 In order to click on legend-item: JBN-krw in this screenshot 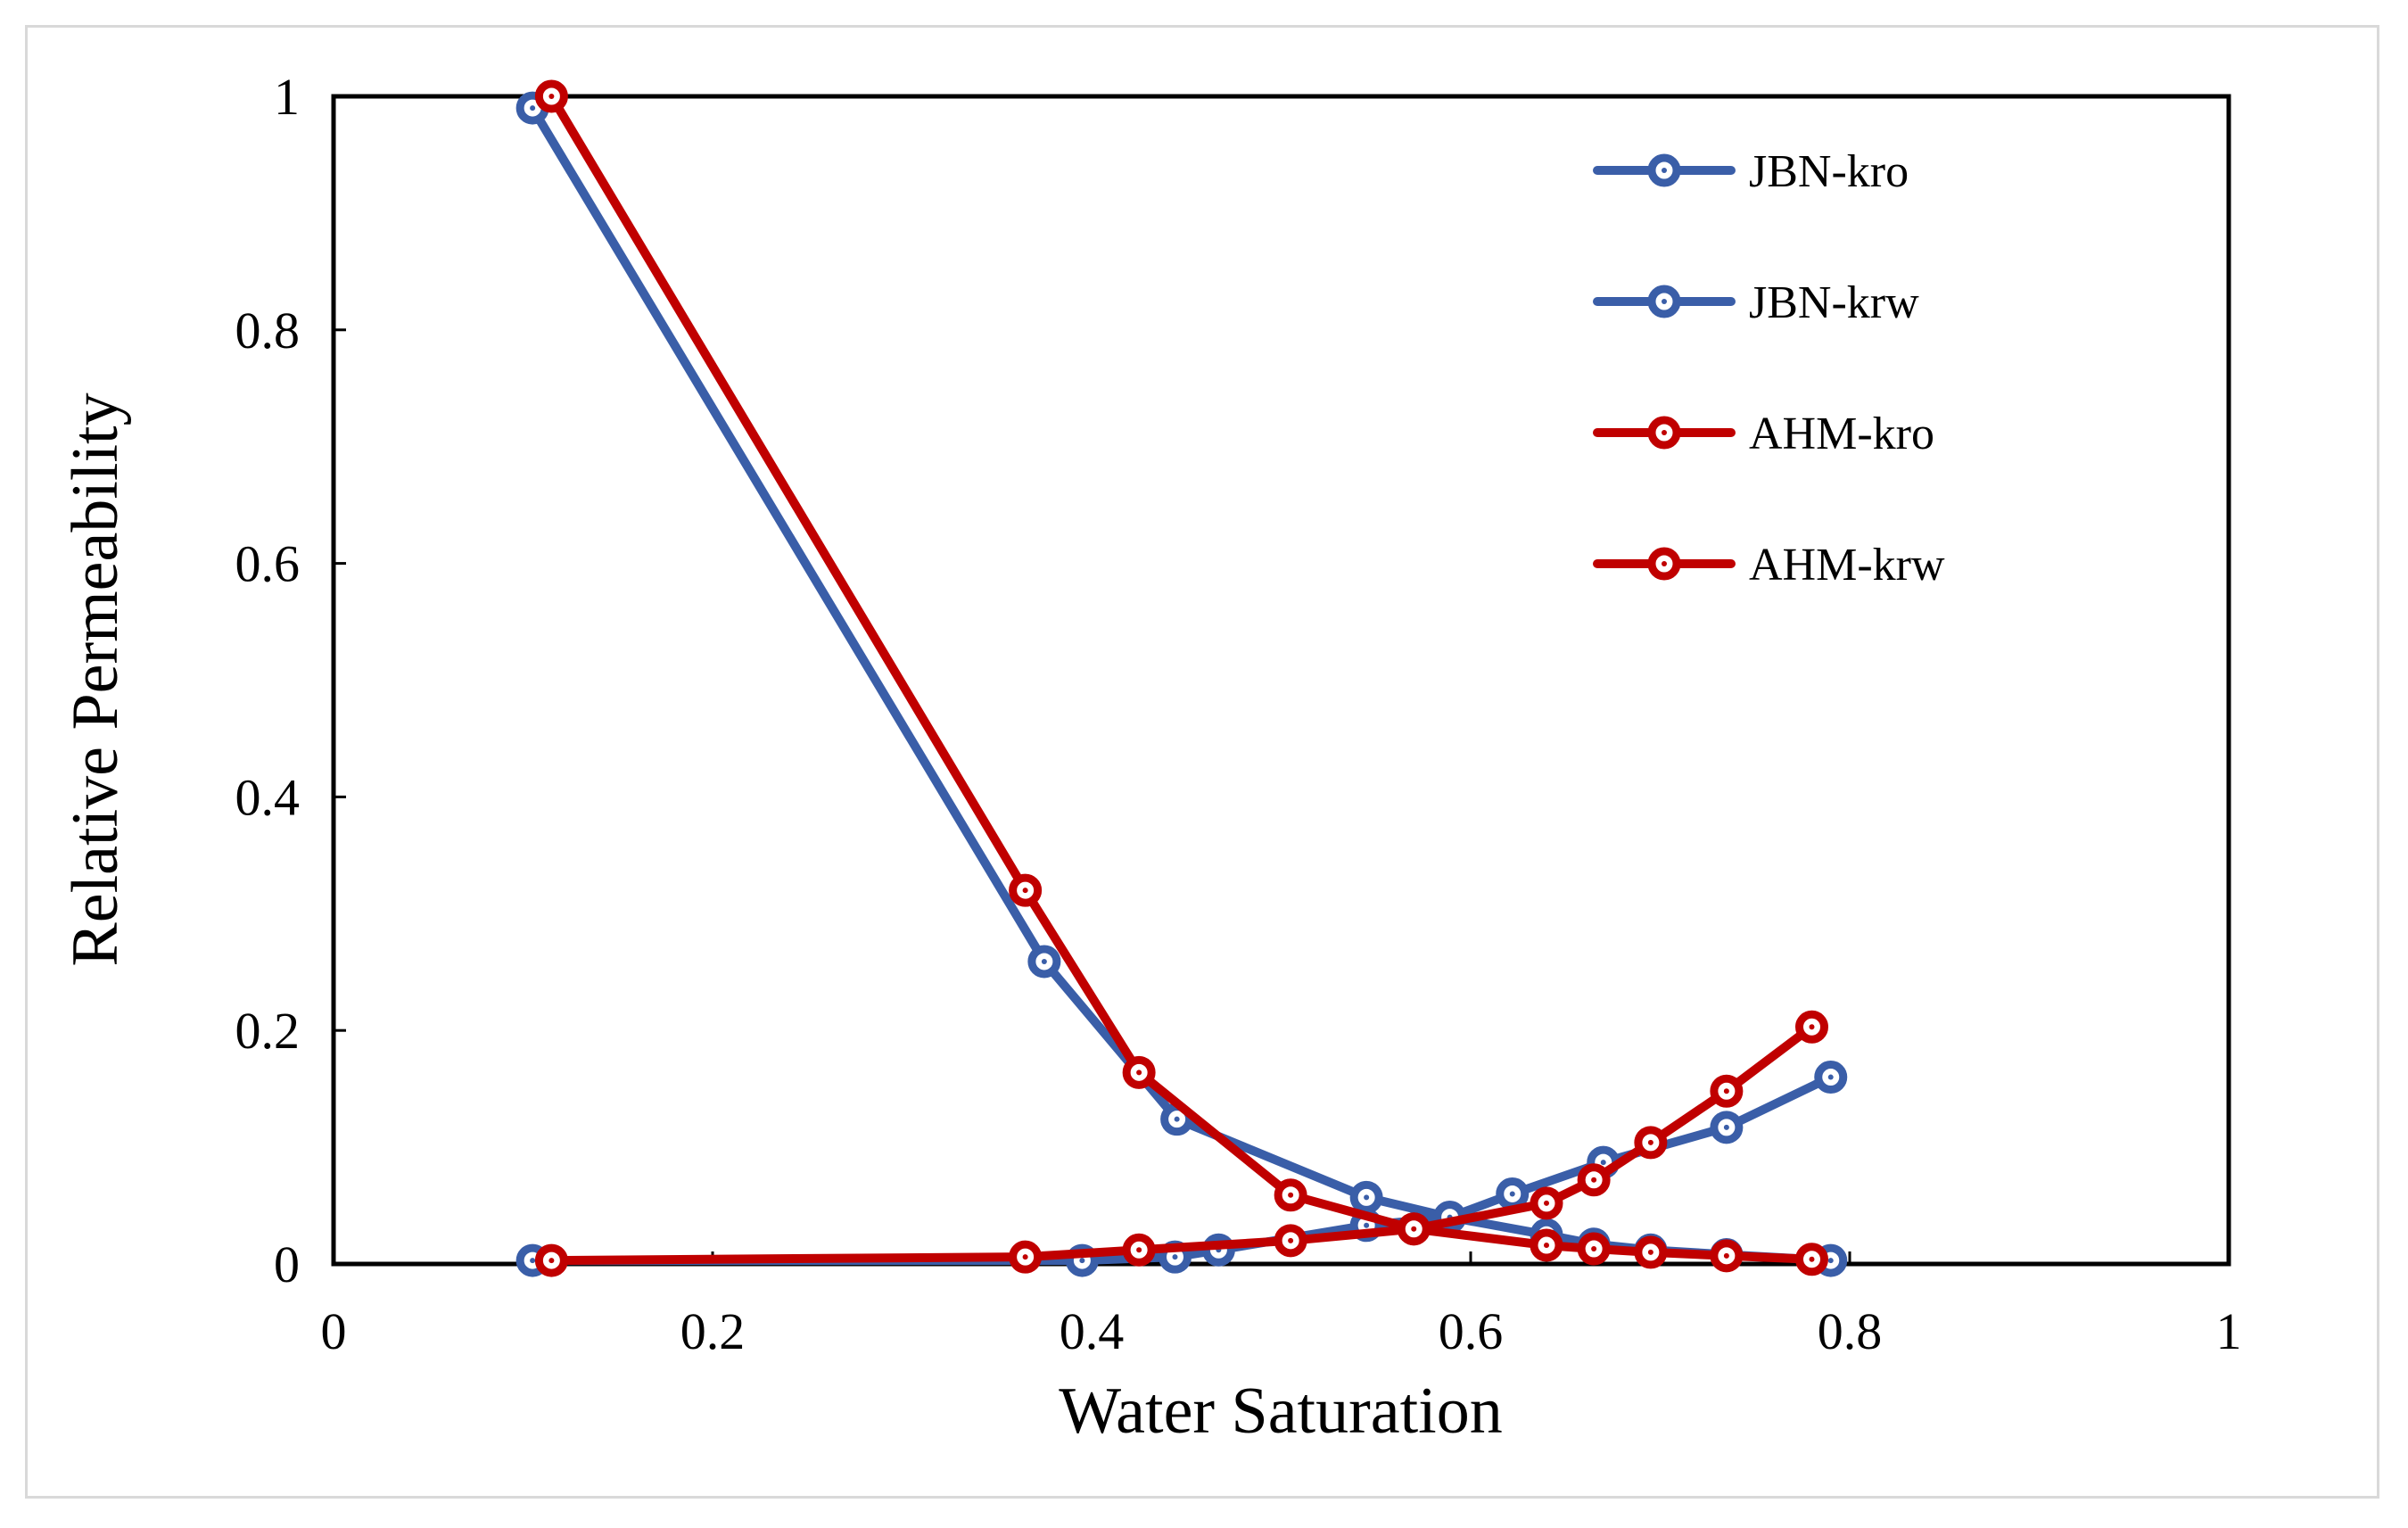, I will do `click(1756, 302)`.